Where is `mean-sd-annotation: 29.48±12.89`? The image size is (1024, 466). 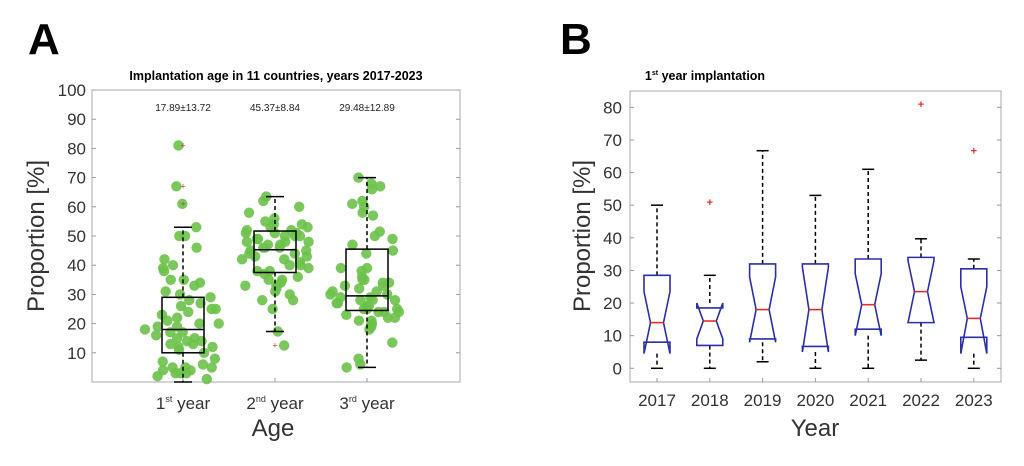 mean-sd-annotation: 29.48±12.89 is located at coordinates (367, 108).